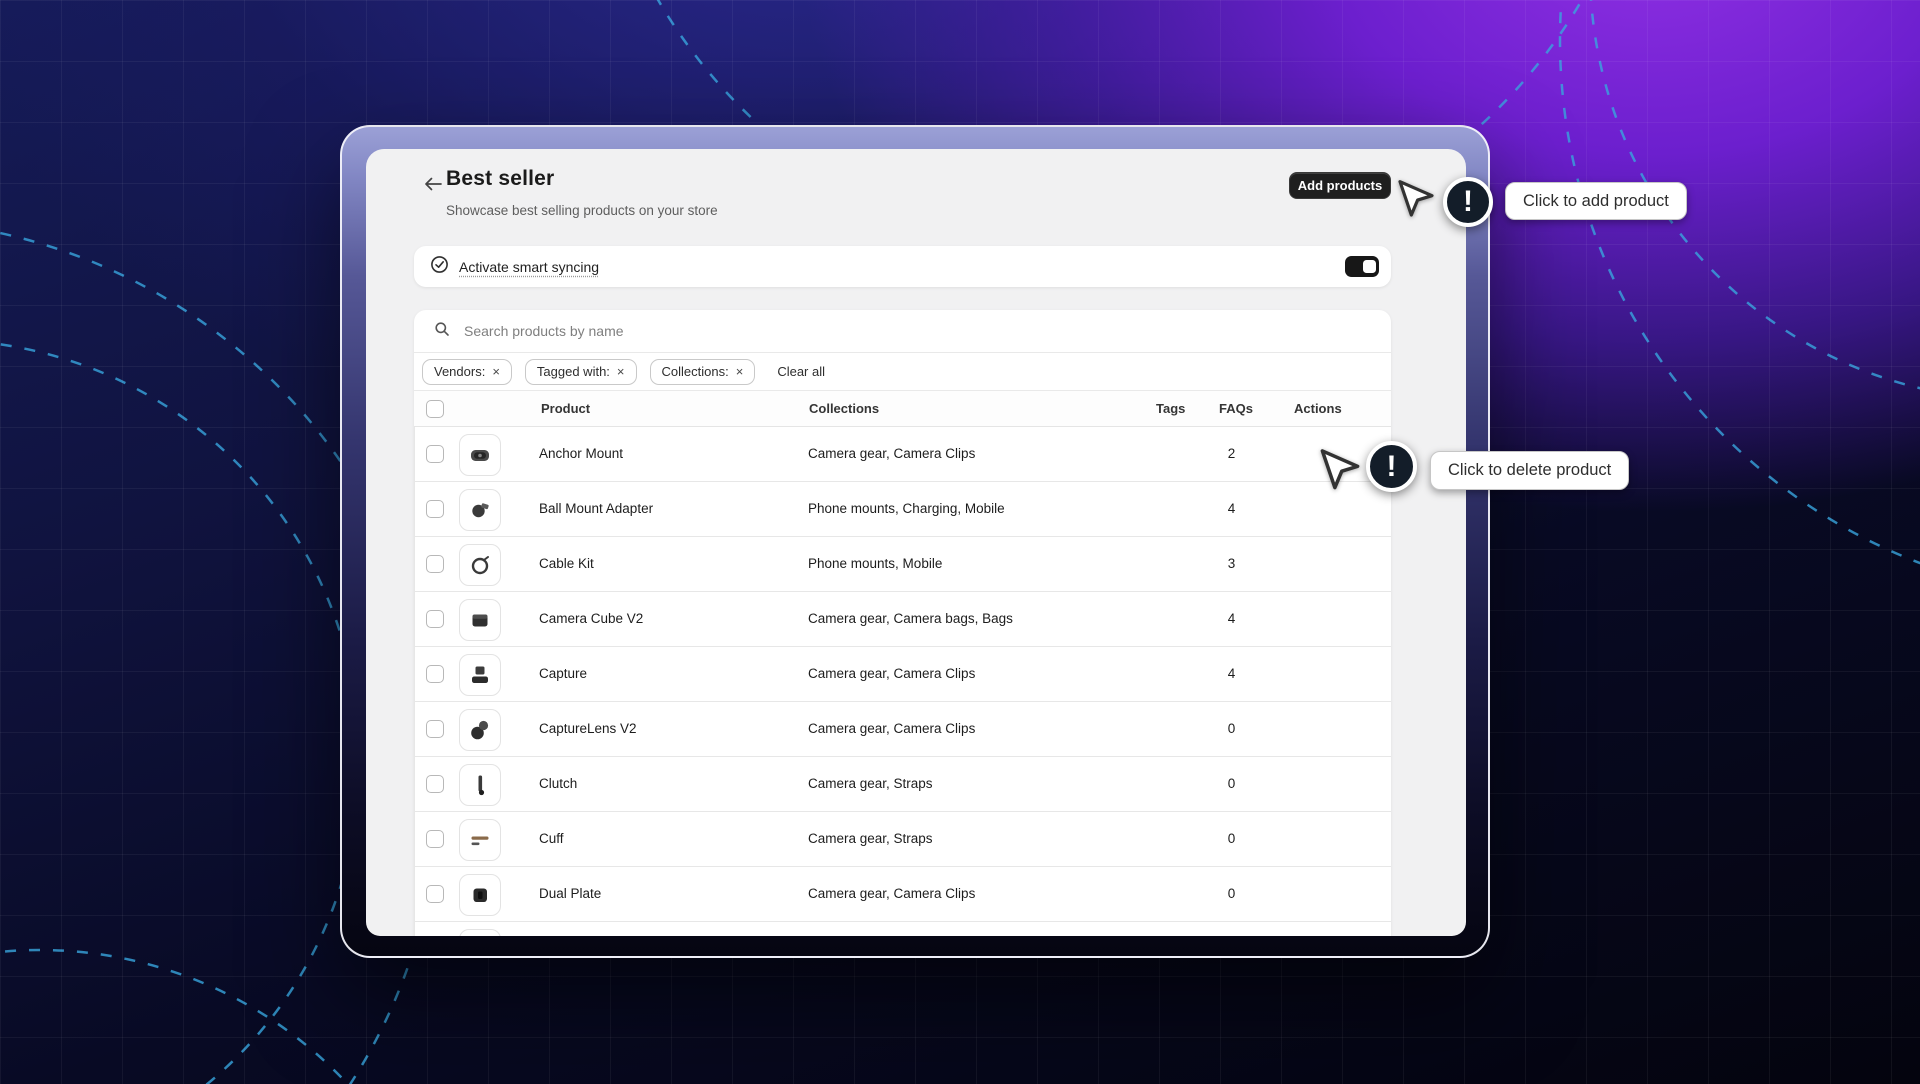 The width and height of the screenshot is (1920, 1084). Describe the element at coordinates (1236, 408) in the screenshot. I see `column-header-faqs: FAQs` at that location.